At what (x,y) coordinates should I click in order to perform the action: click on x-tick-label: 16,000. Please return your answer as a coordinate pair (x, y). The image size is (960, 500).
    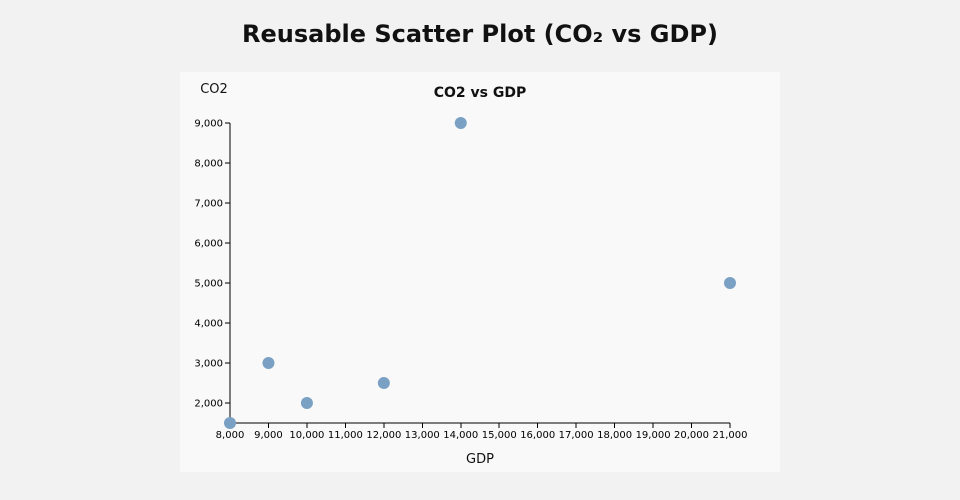
    Looking at the image, I should click on (537, 435).